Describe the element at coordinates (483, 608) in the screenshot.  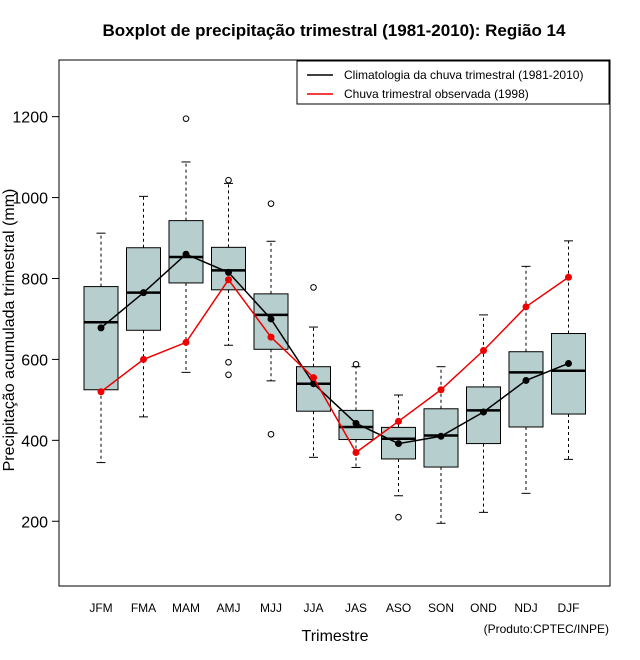
I see `x-tick-label: OND` at that location.